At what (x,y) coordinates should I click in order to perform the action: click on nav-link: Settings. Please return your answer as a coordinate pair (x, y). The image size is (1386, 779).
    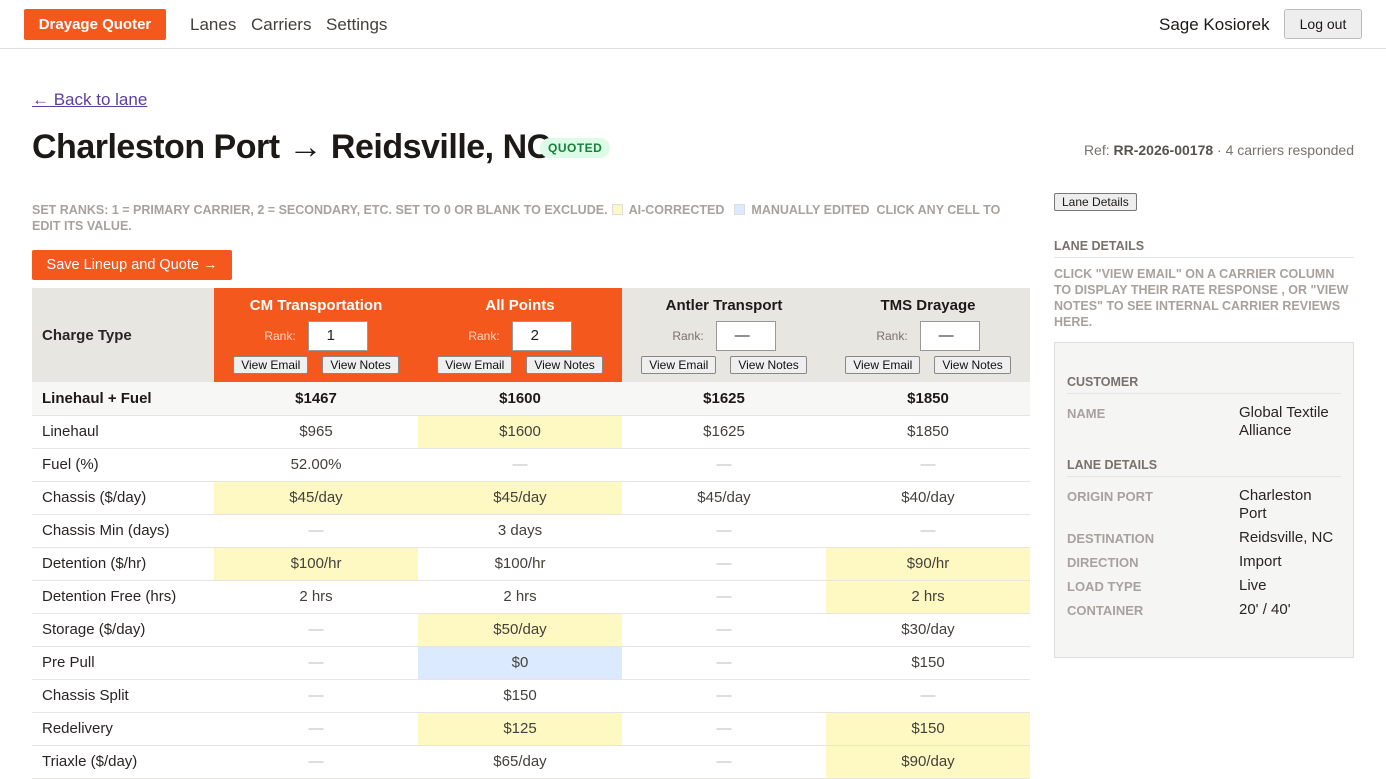
    Looking at the image, I should click on (357, 24).